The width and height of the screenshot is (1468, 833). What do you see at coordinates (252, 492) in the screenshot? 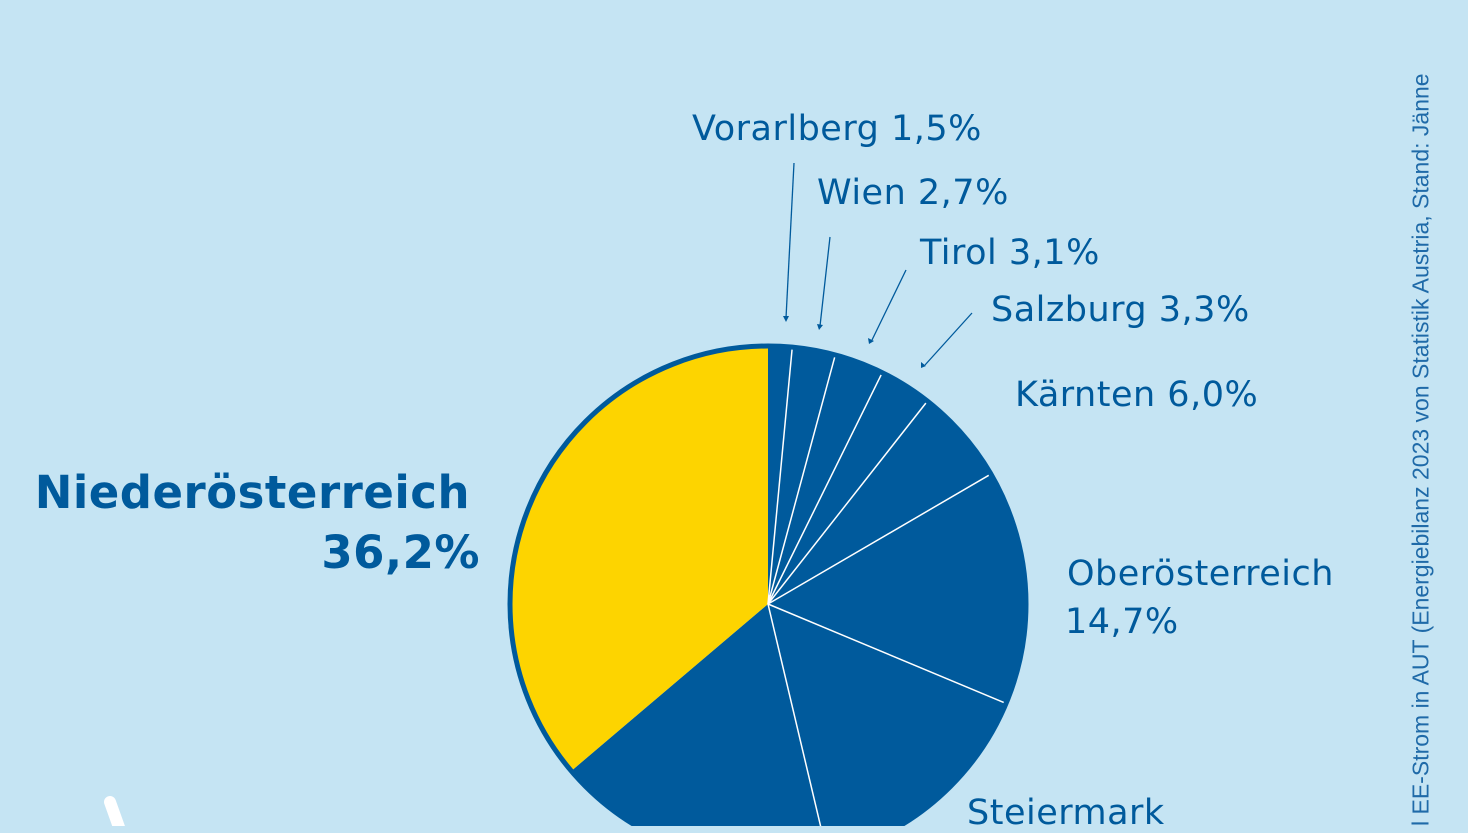
I see `label-niederoesterreich: Niederösterreich` at bounding box center [252, 492].